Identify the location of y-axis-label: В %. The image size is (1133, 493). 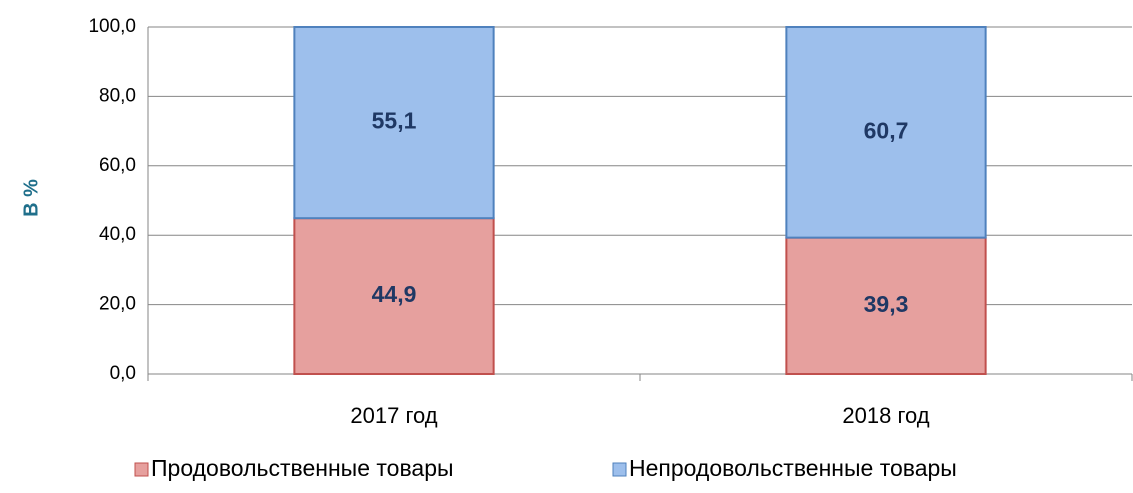
(31, 198).